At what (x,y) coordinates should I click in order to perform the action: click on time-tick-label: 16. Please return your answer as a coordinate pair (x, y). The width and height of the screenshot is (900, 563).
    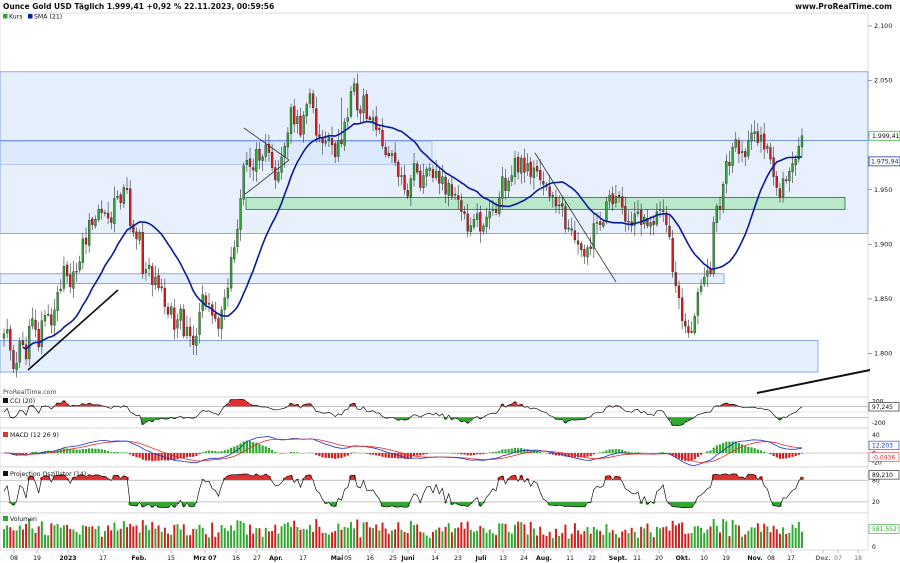
    Looking at the image, I should click on (236, 558).